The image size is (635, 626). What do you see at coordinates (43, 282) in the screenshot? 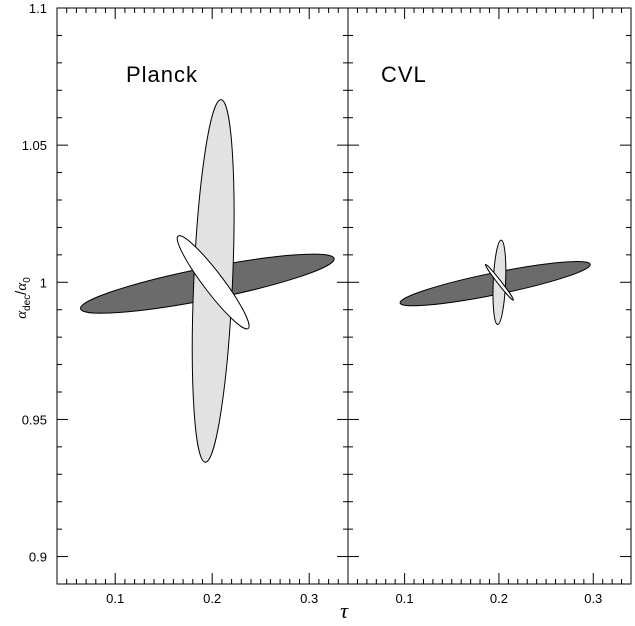
I see `y-tick-label: 1` at bounding box center [43, 282].